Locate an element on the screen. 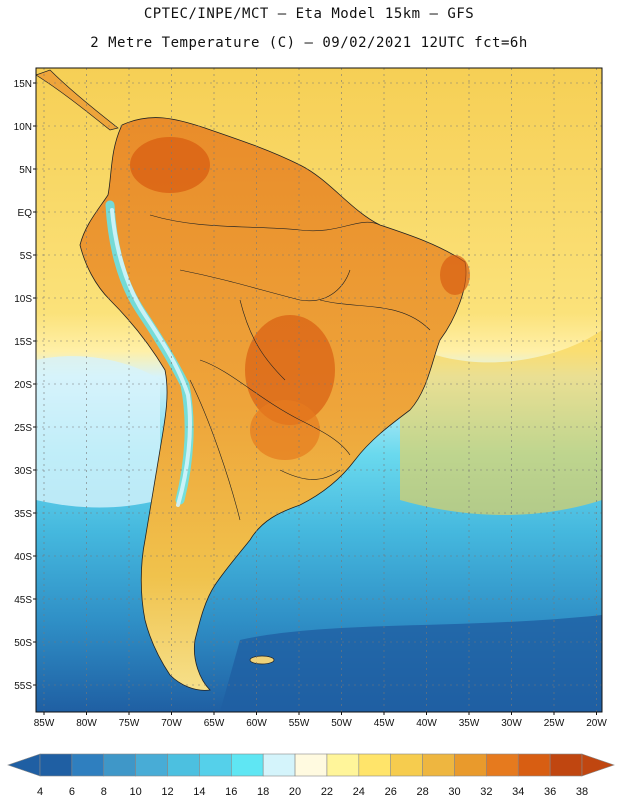 The width and height of the screenshot is (618, 800). lat-label: 5N is located at coordinates (25, 170).